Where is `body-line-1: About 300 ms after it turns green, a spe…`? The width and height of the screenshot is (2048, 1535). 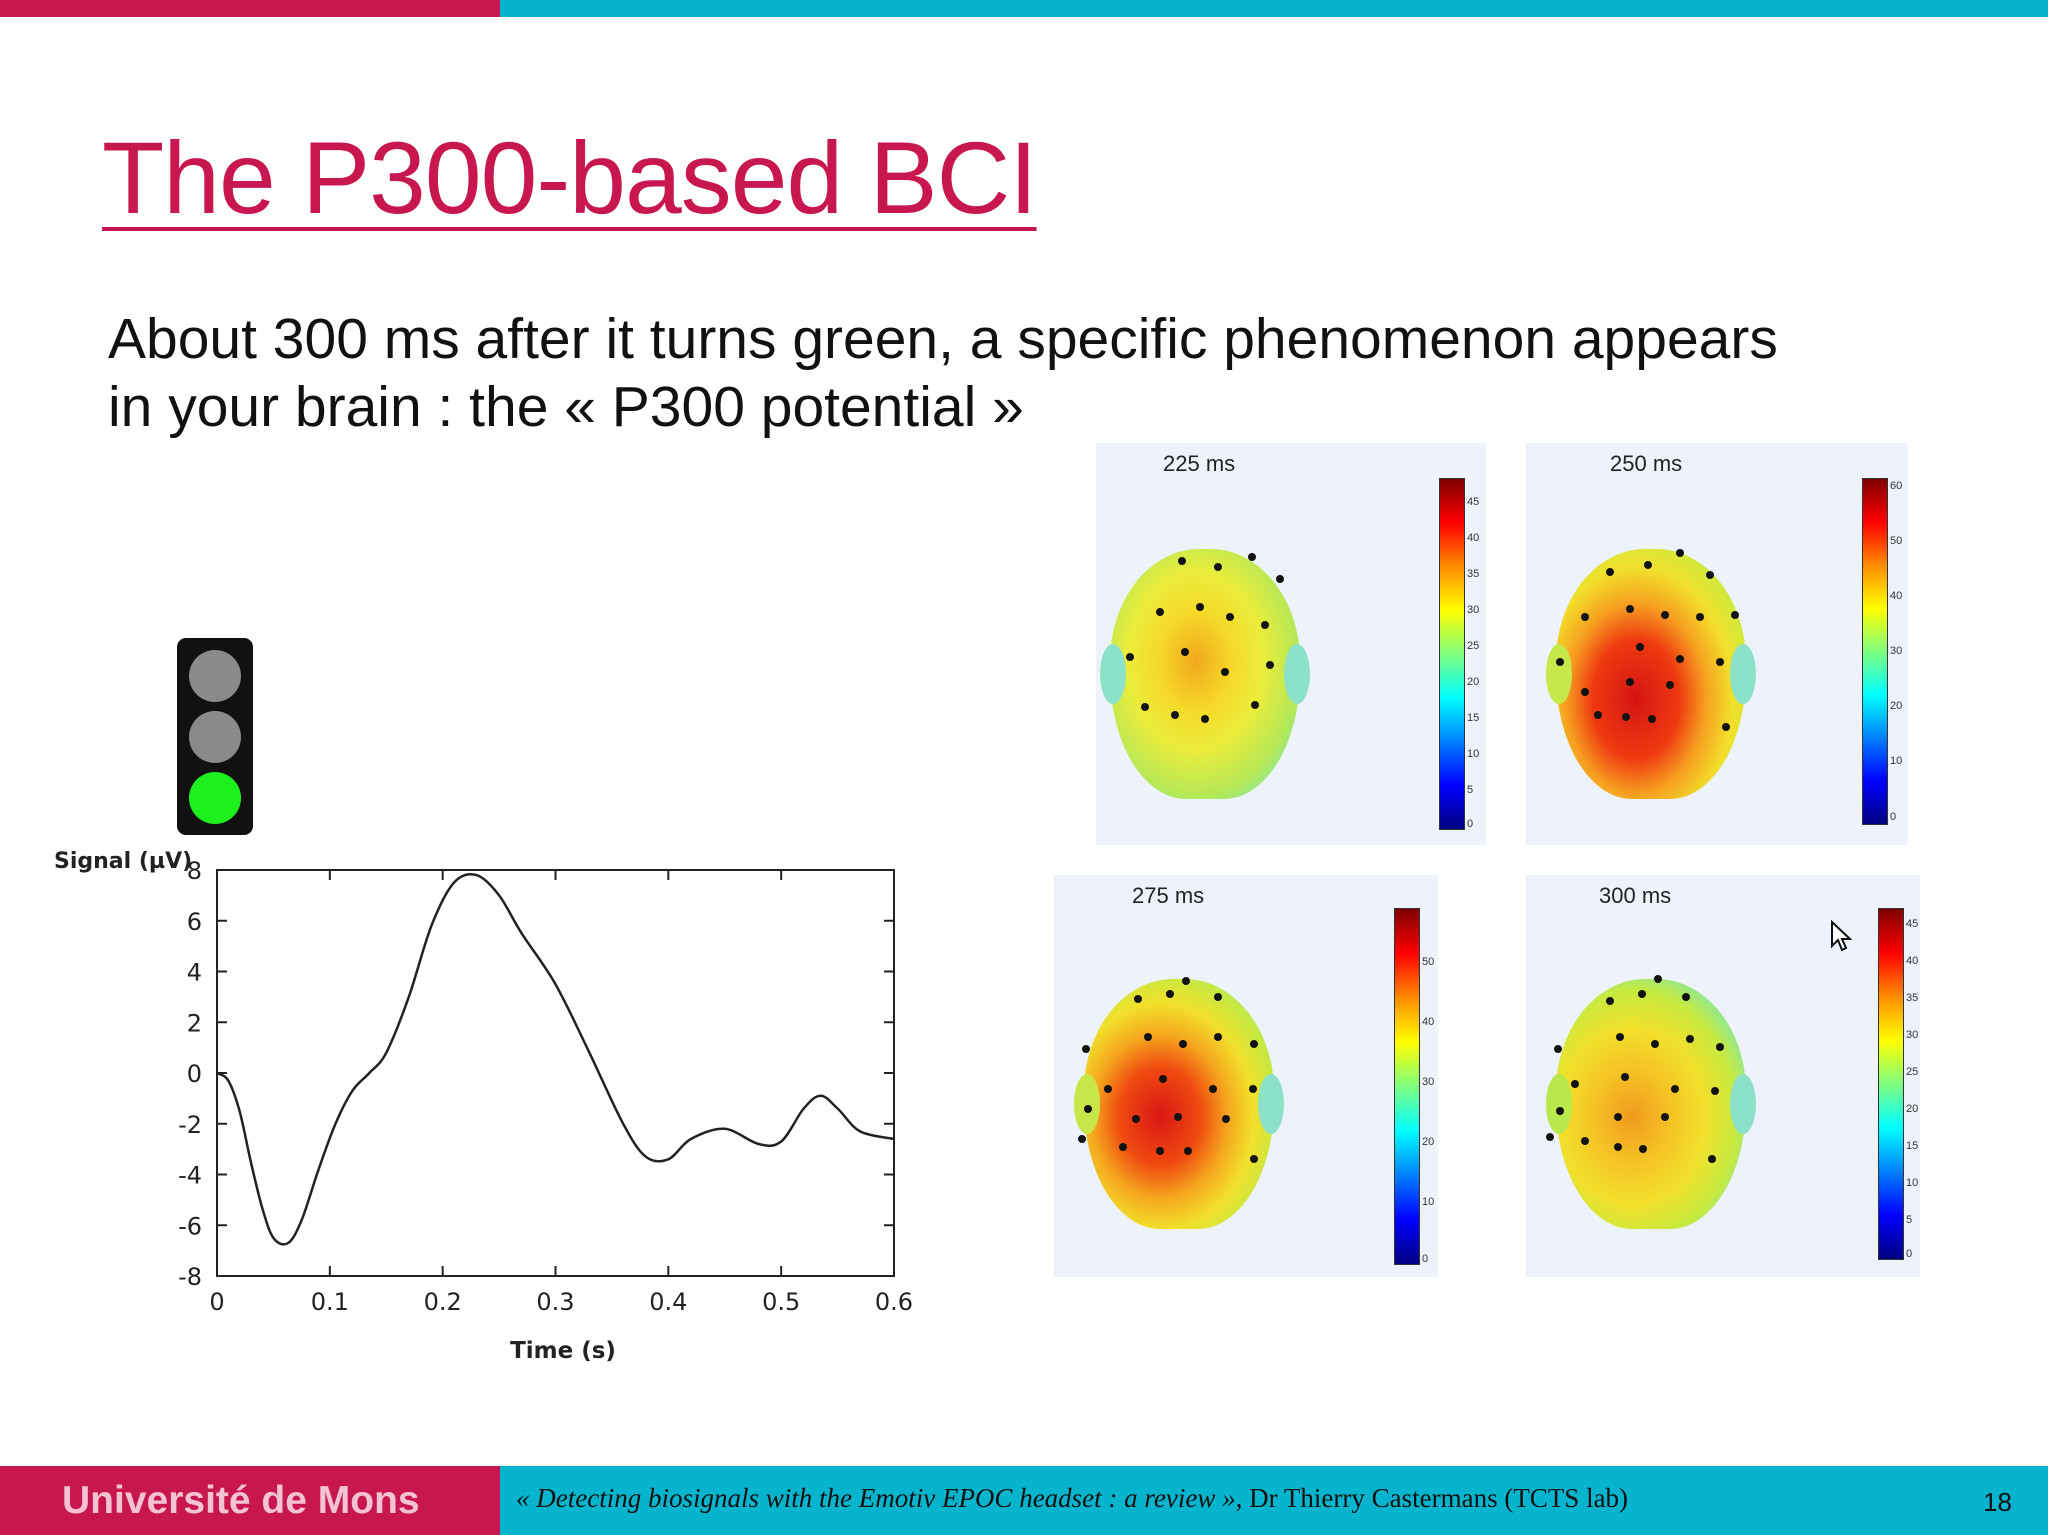
body-line-1: About 300 ms after it turns green, a spe… is located at coordinates (943, 339).